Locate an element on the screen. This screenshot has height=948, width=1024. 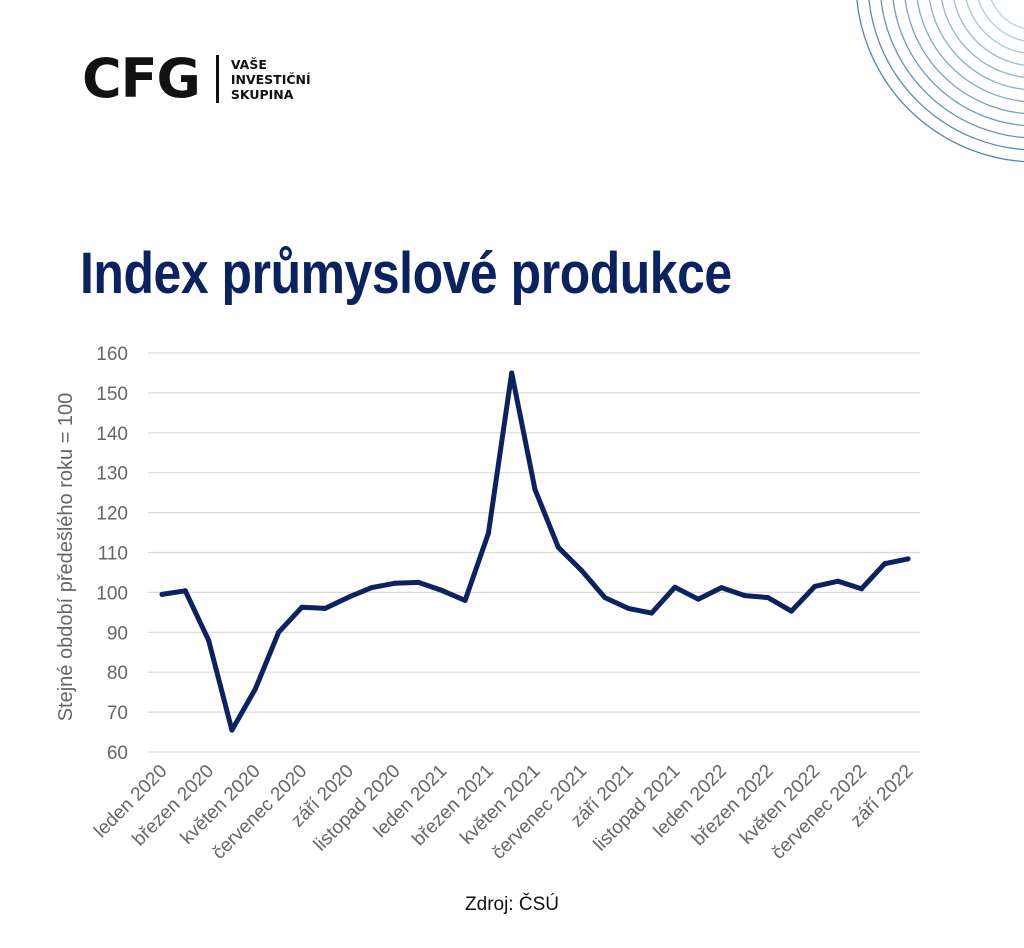
tagline-line: VAŠE is located at coordinates (248, 64).